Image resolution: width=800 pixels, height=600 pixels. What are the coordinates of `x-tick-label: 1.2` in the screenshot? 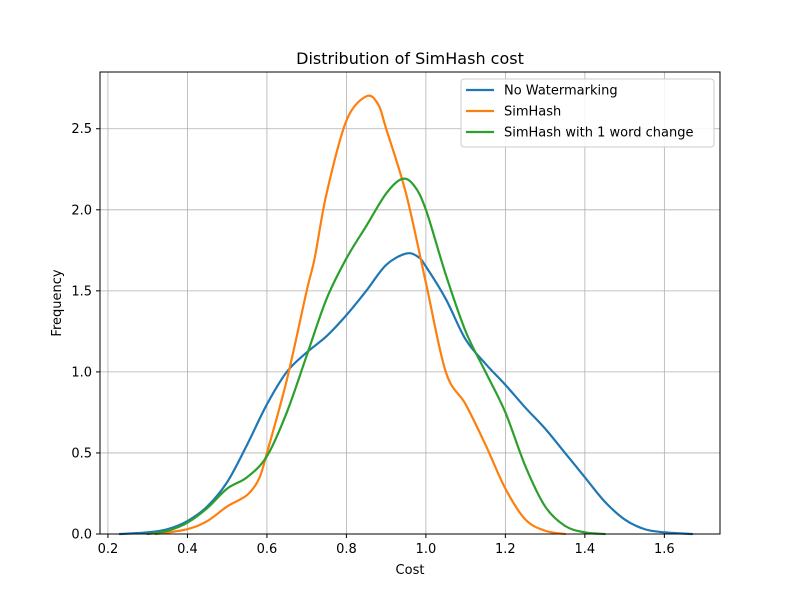 It's located at (505, 549).